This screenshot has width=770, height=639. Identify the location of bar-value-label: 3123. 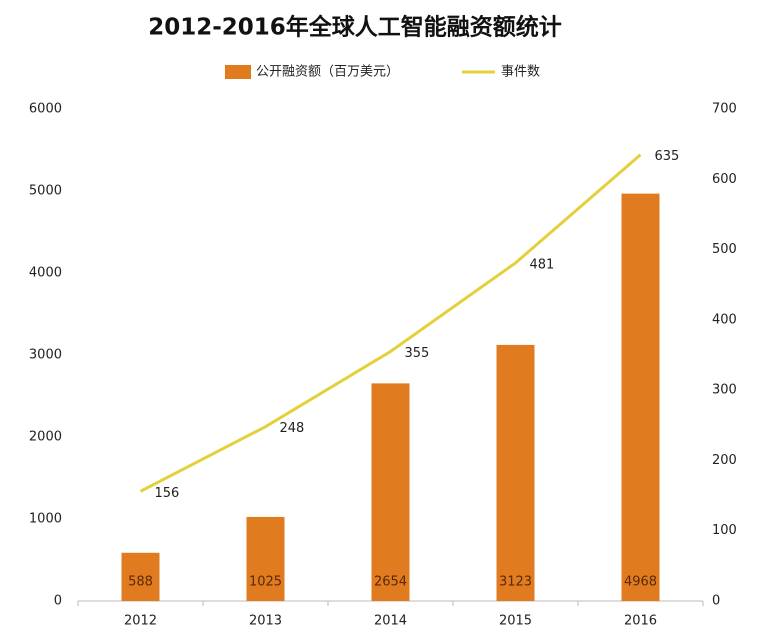
(515, 582).